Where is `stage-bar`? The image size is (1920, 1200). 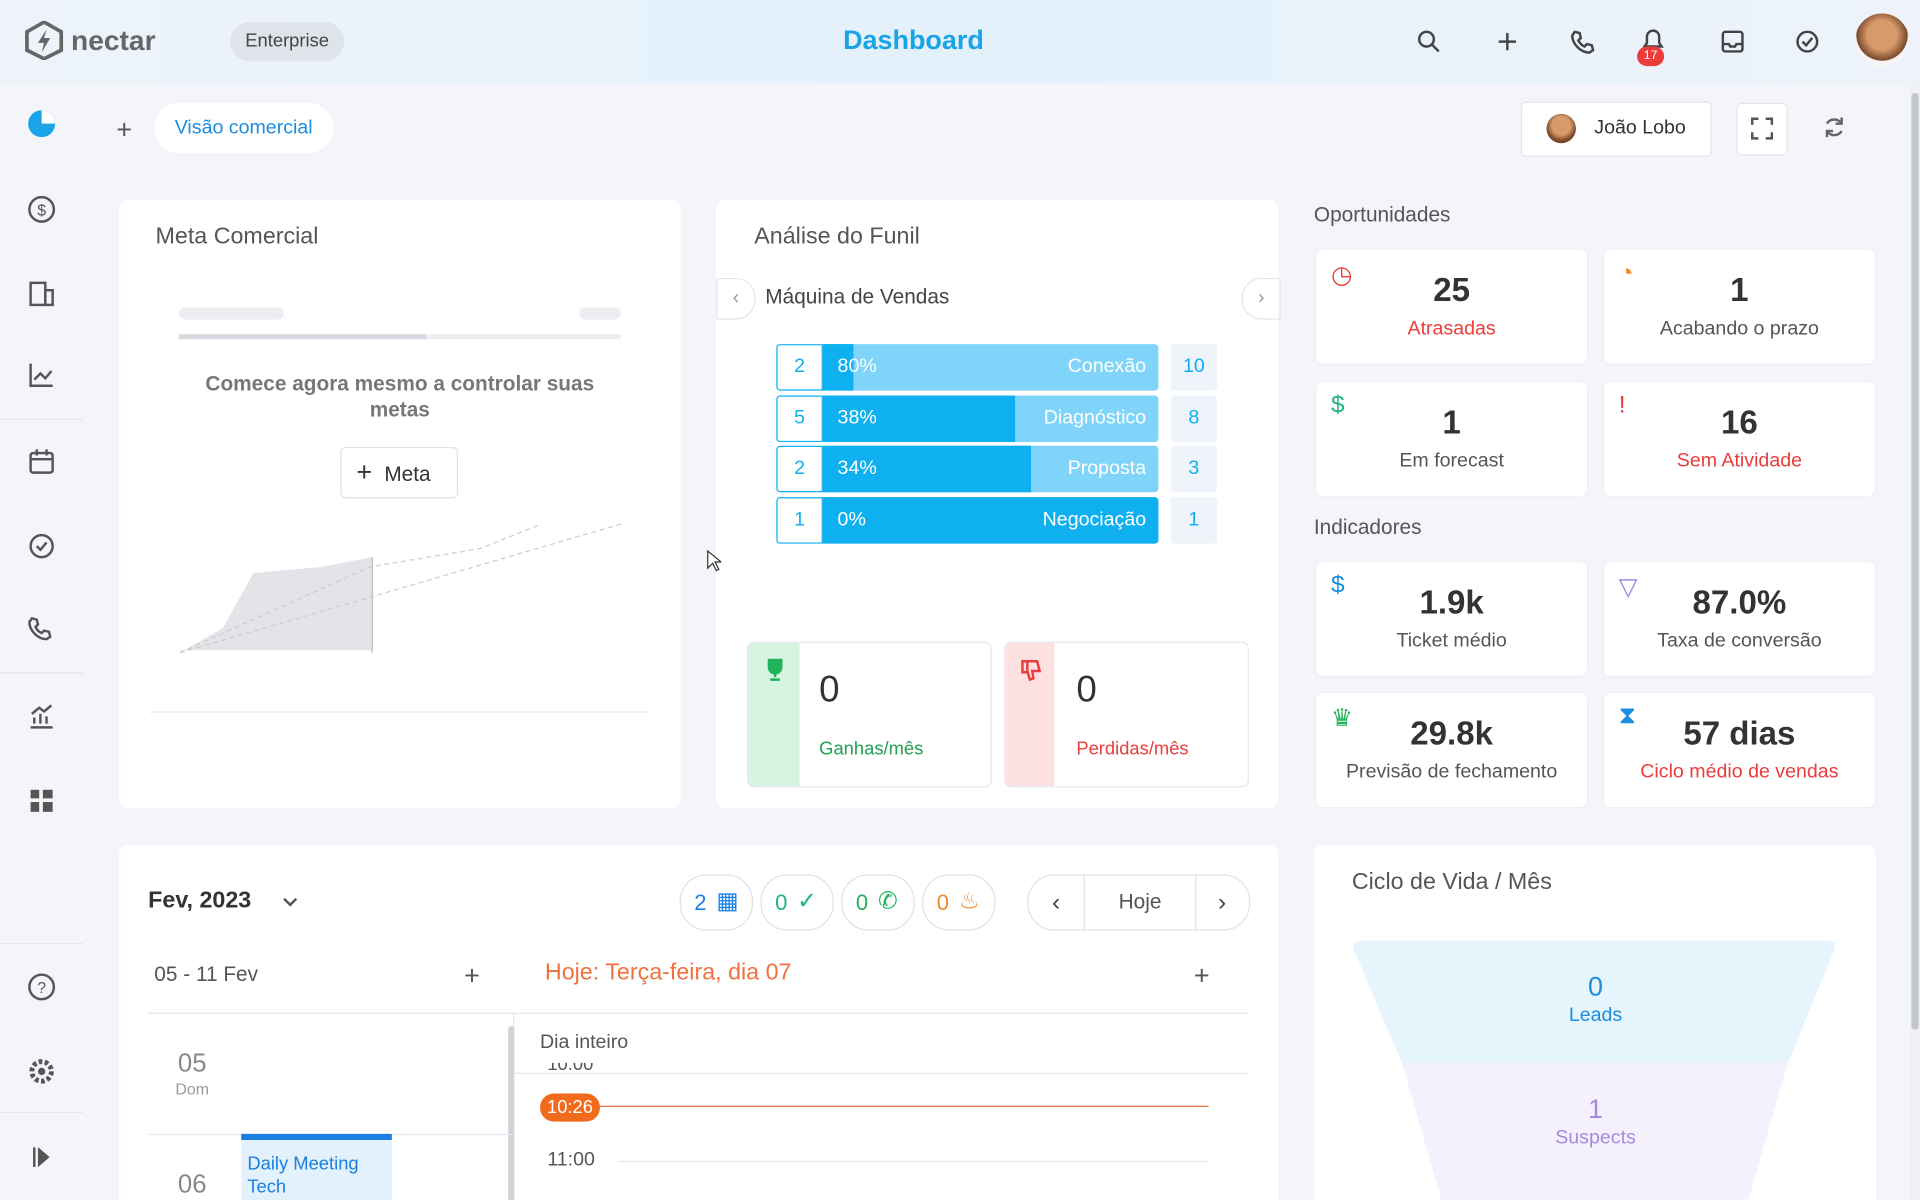 stage-bar is located at coordinates (990, 469).